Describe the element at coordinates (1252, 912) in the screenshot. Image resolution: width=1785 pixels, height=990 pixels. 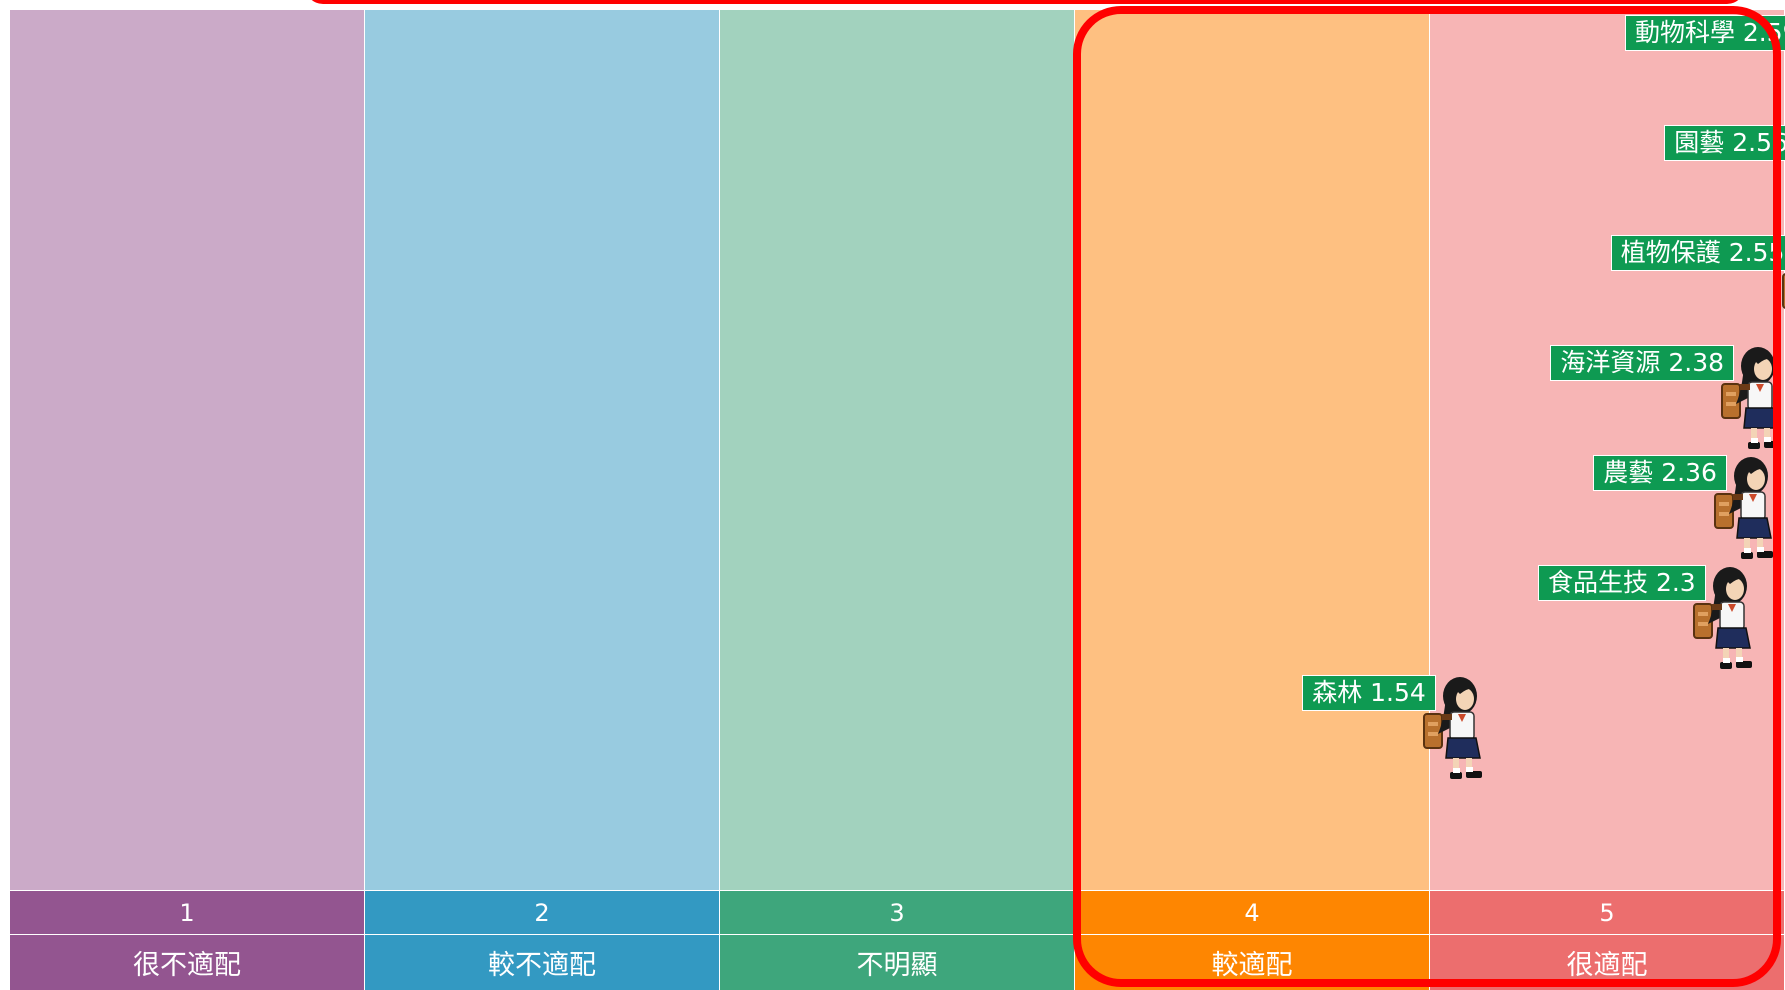
I see `category-number-4: 4` at that location.